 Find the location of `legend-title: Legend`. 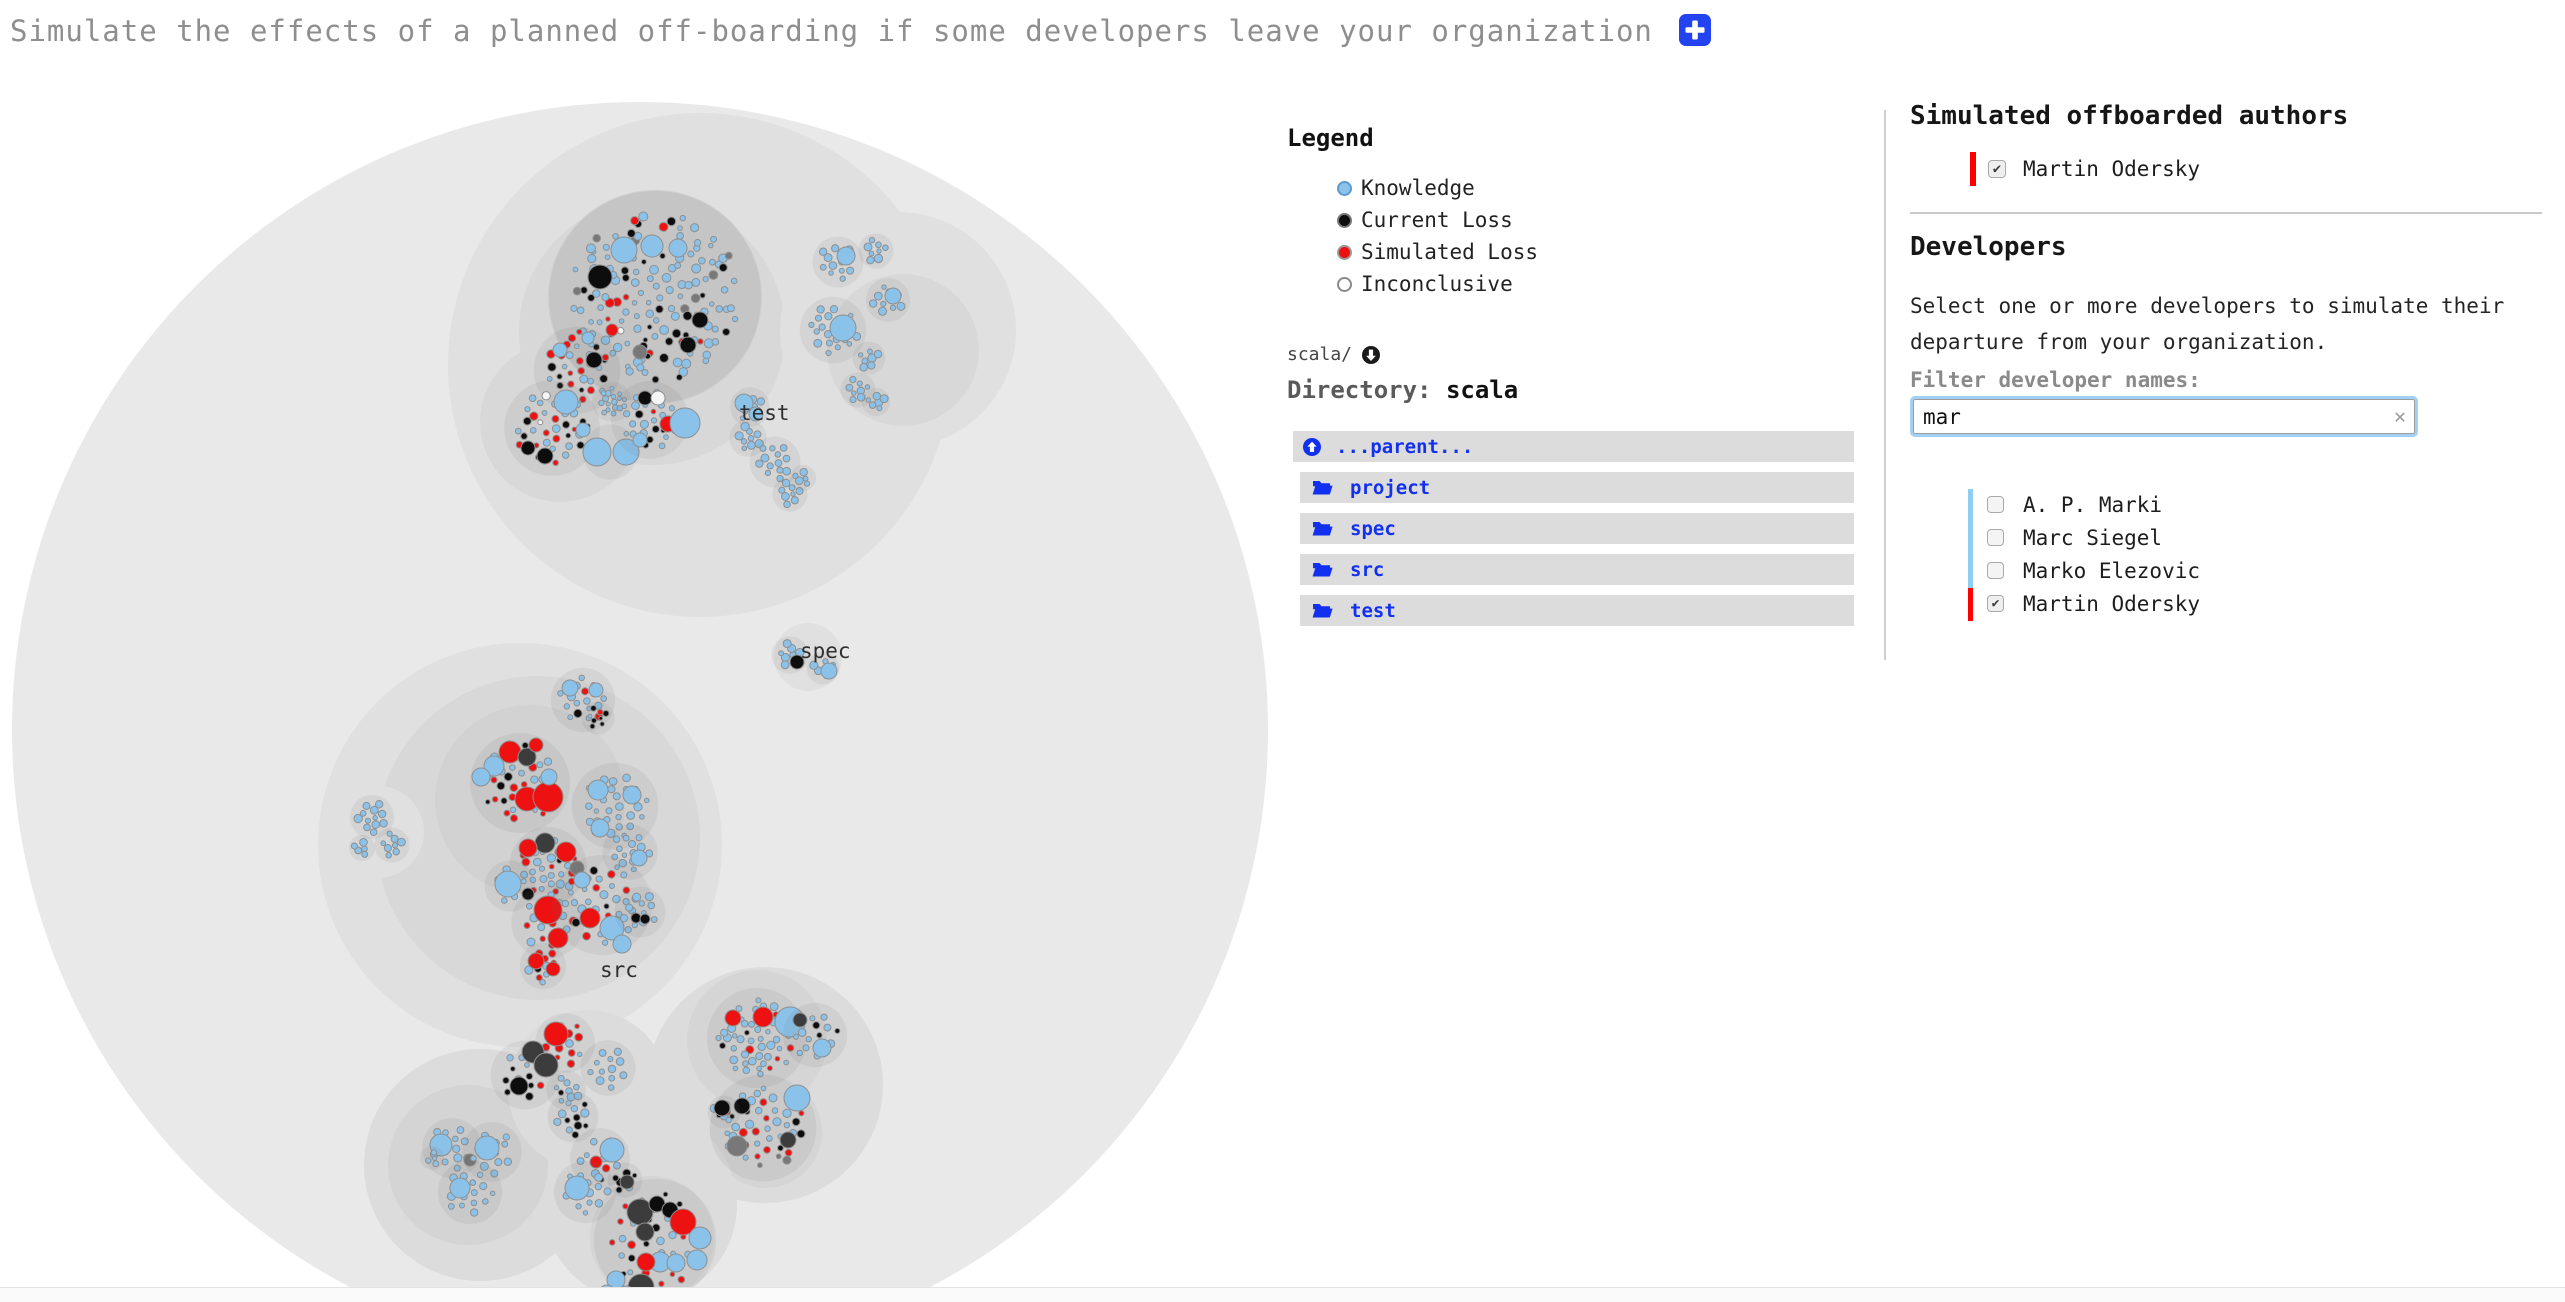

legend-title: Legend is located at coordinates (1330, 138).